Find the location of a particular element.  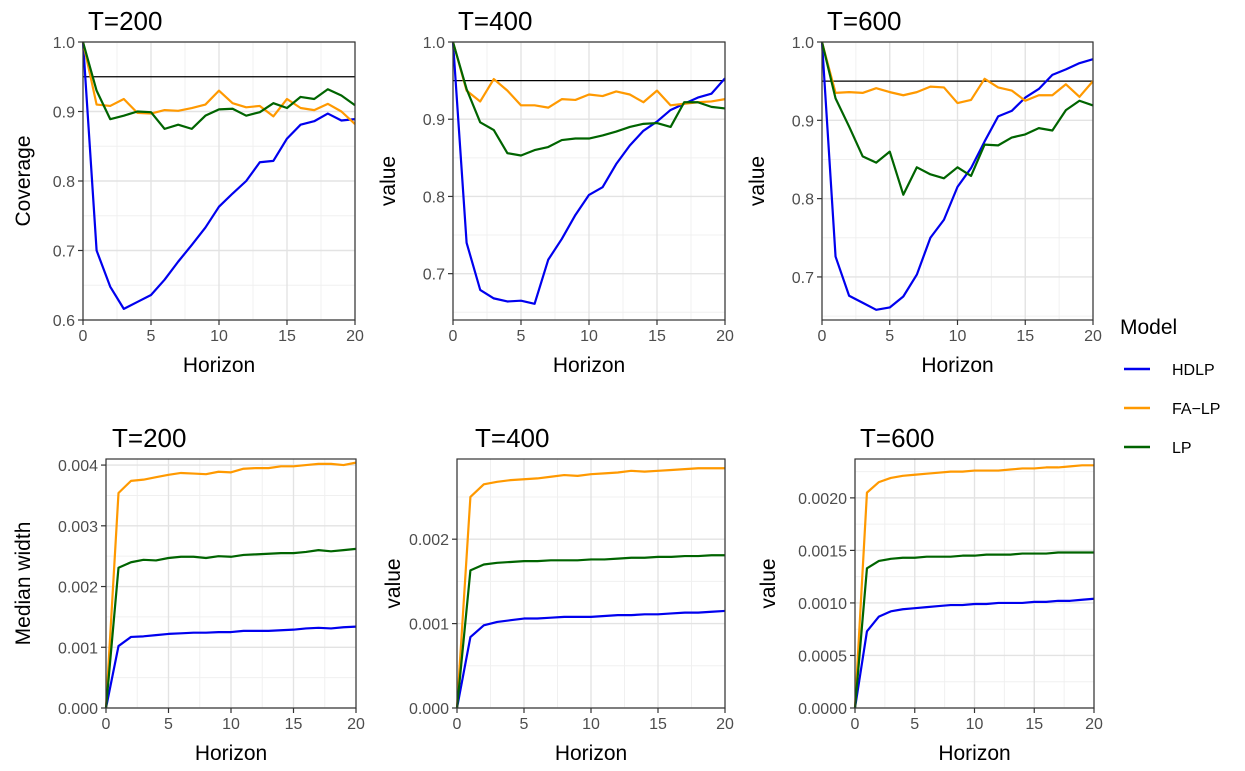

panel-2: 0 5 10 15 20 0.7 0.8 0.9 1.0 T=400 Horizon value is located at coordinates (555, 191).